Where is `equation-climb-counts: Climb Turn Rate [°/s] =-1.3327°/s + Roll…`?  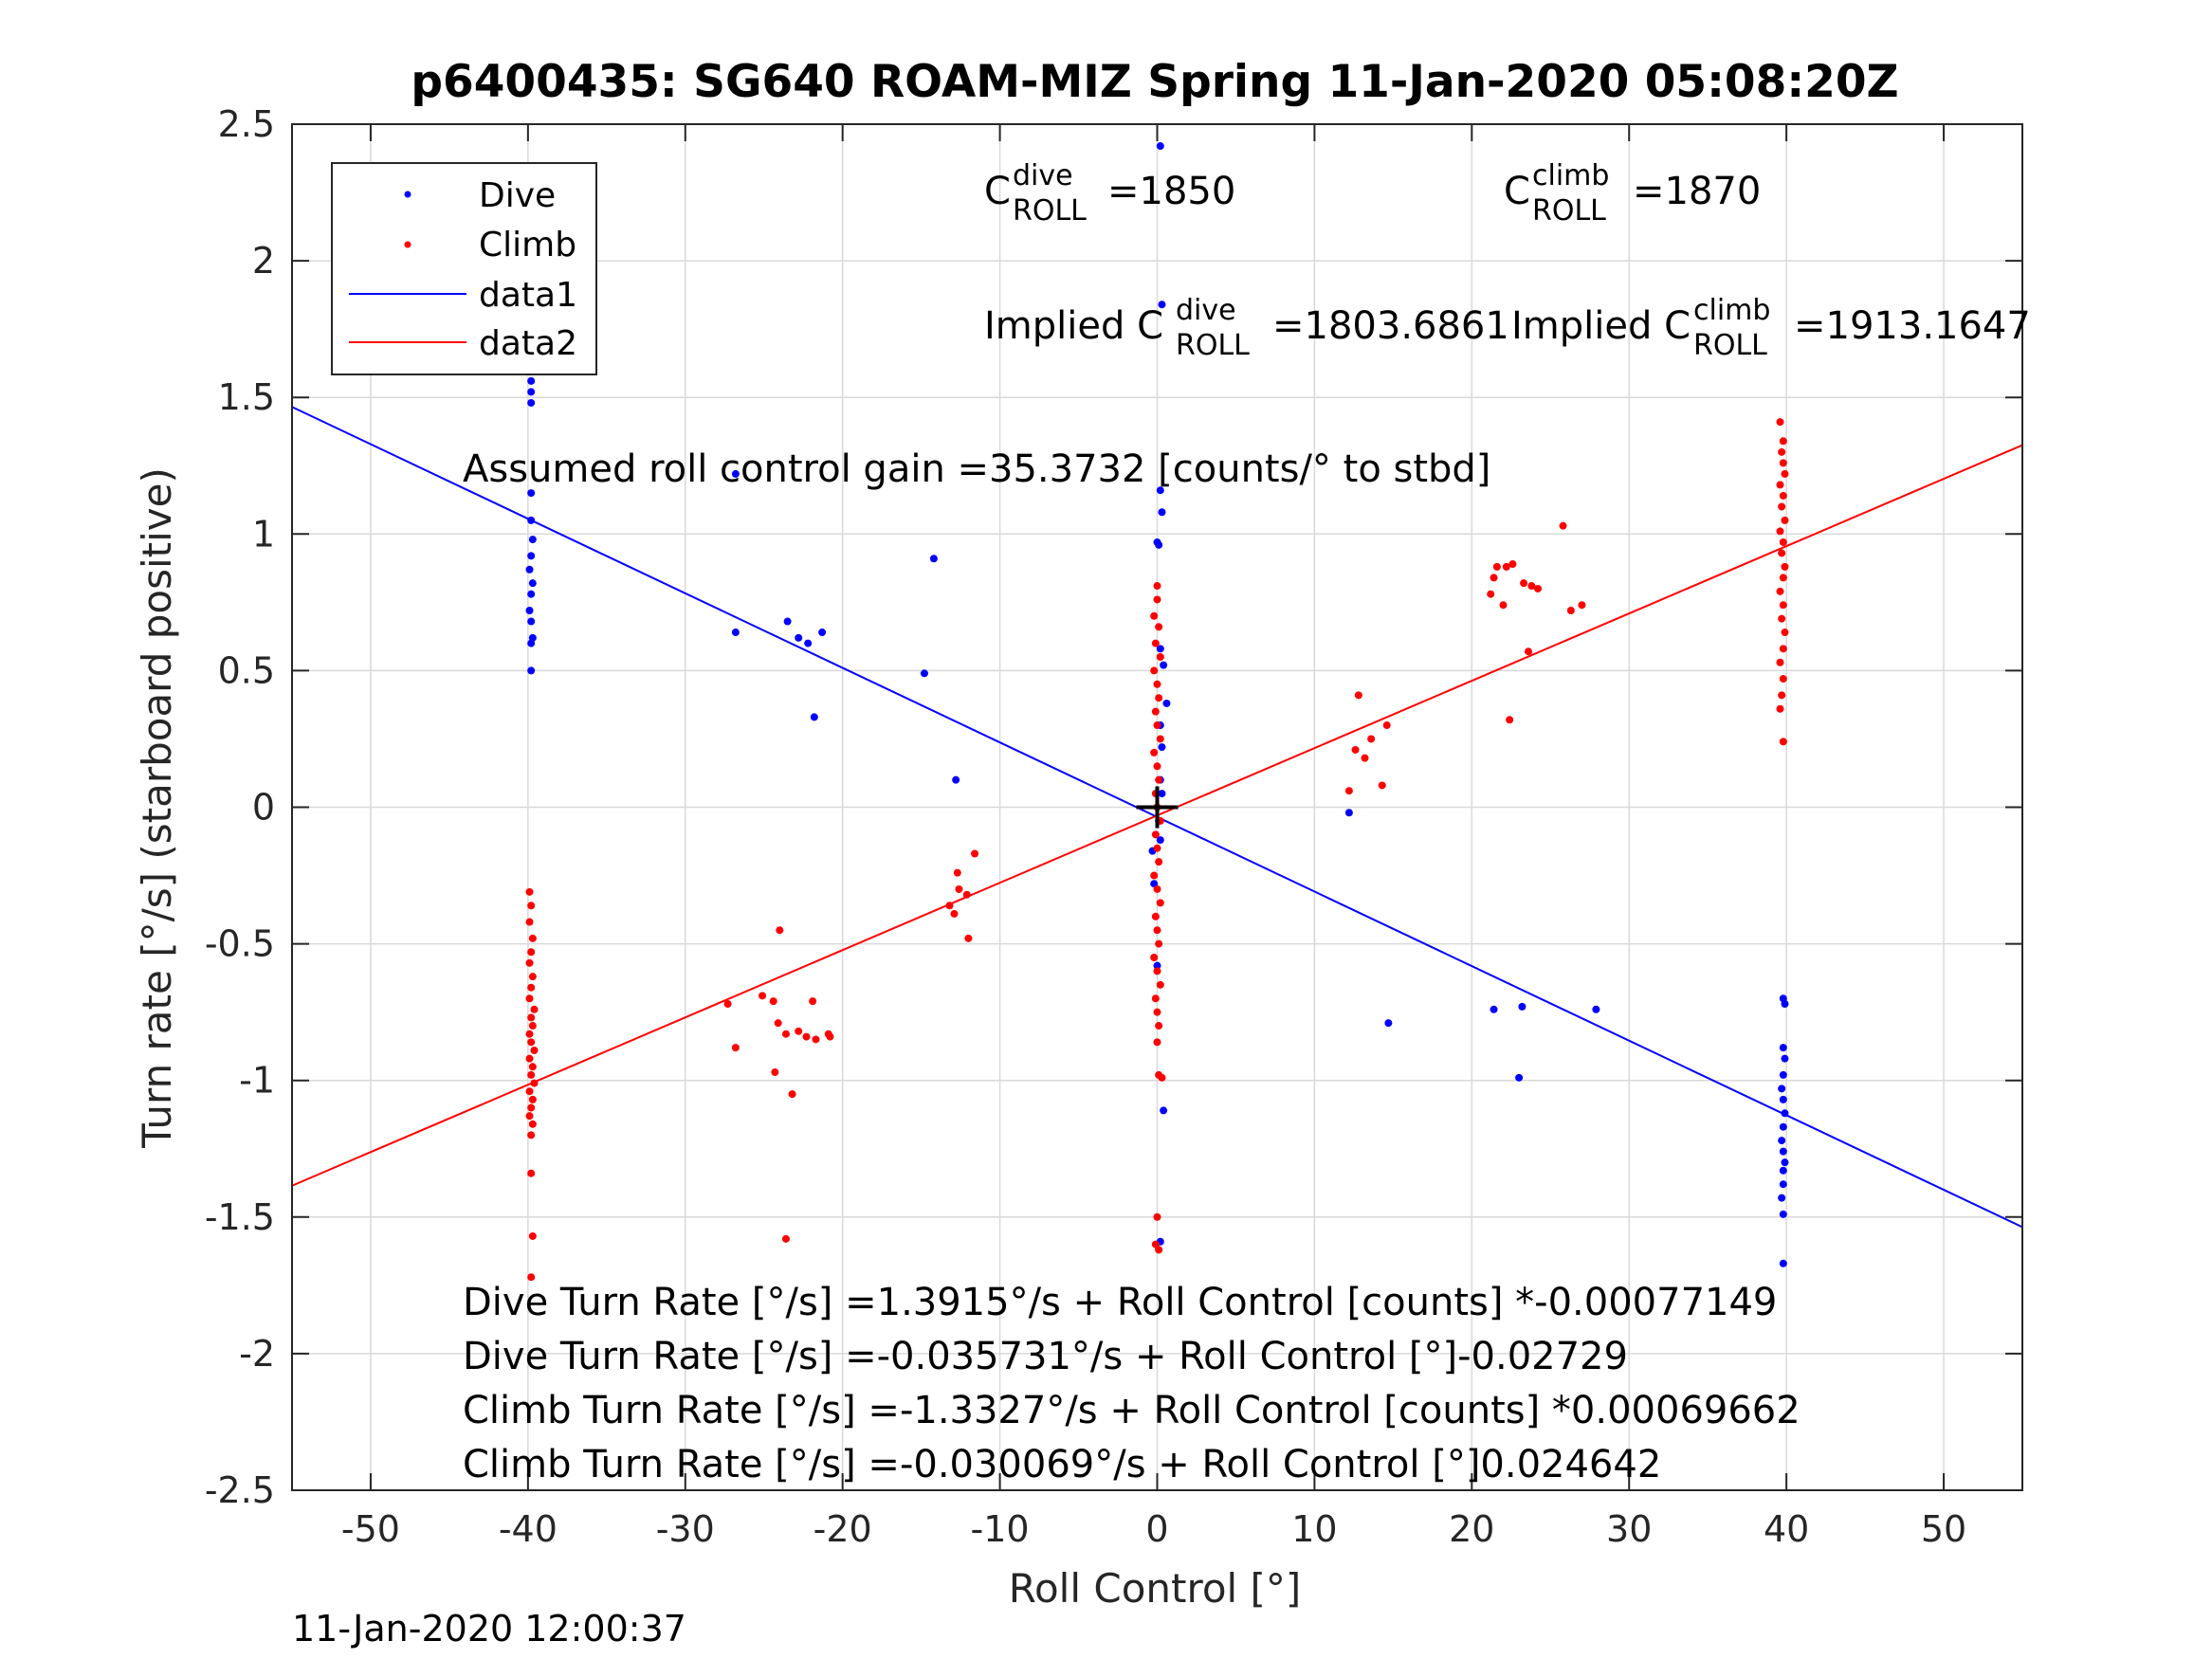
equation-climb-counts: Climb Turn Rate [°/s] =-1.3327°/s + Roll… is located at coordinates (1132, 1410).